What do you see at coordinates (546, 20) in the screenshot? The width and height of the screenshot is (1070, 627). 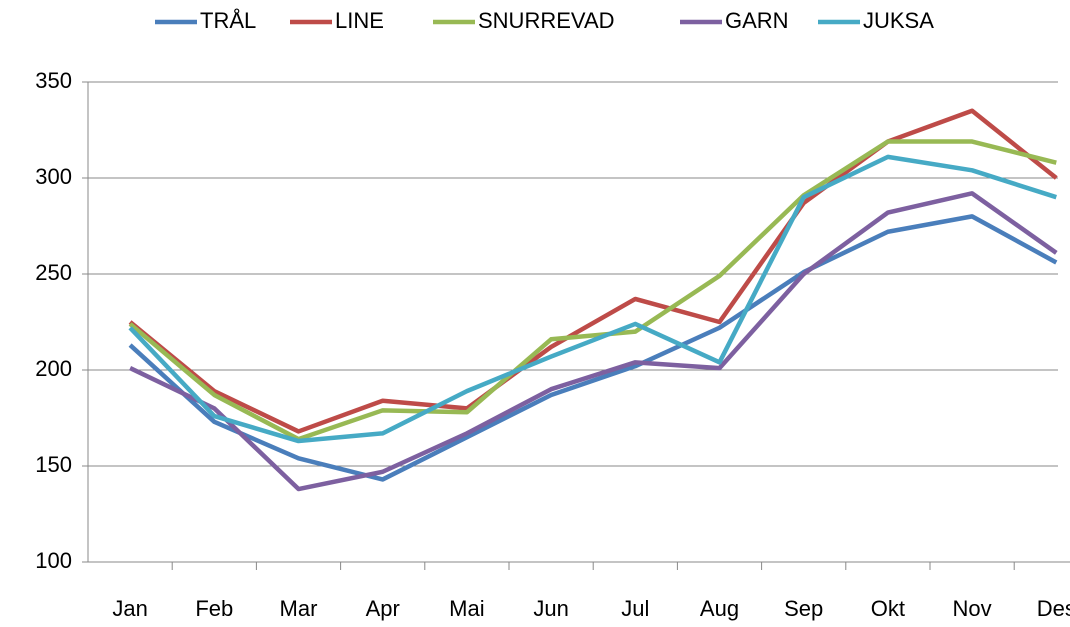 I see `legend-label: SNURREVAD` at bounding box center [546, 20].